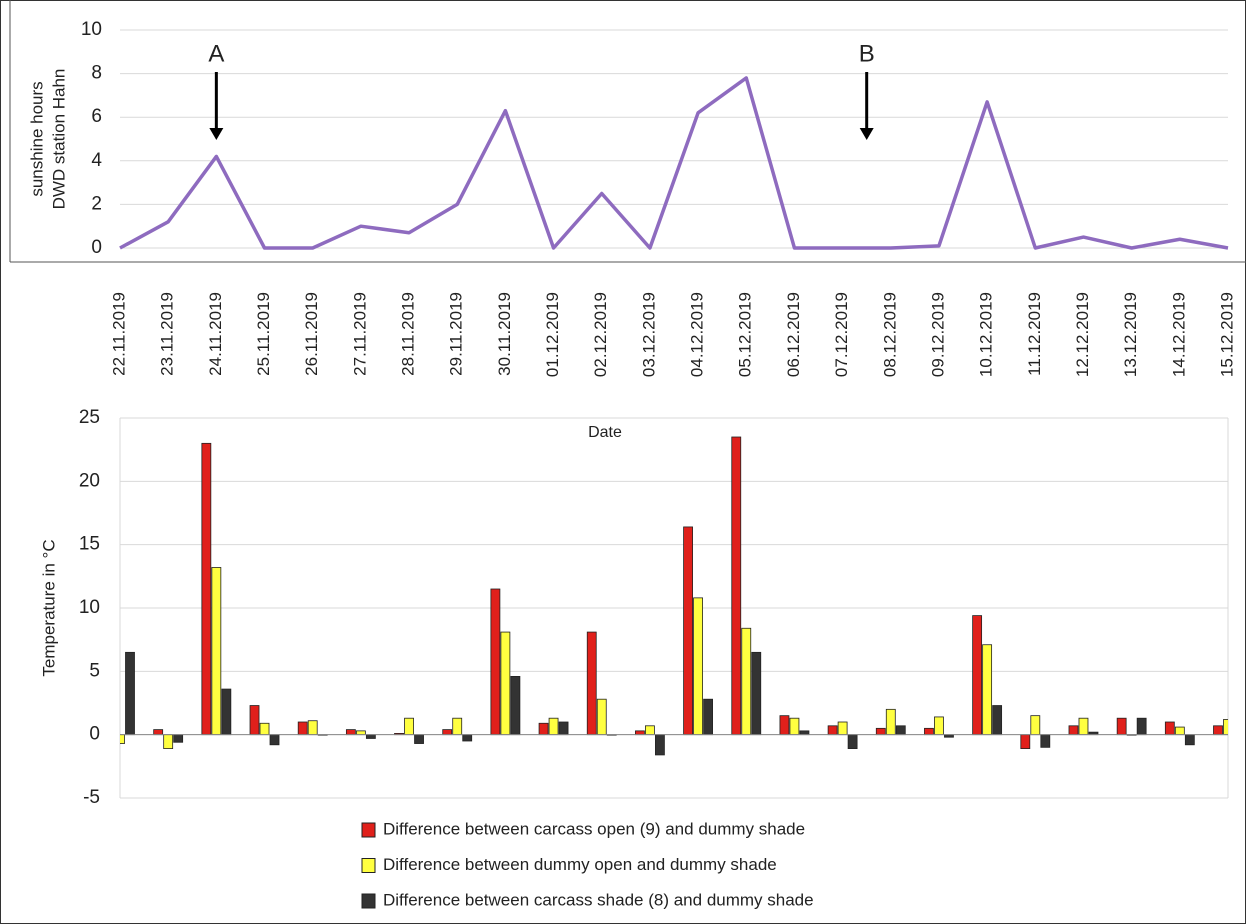  I want to click on x-tick-label: 30.11.2019, so click(504, 334).